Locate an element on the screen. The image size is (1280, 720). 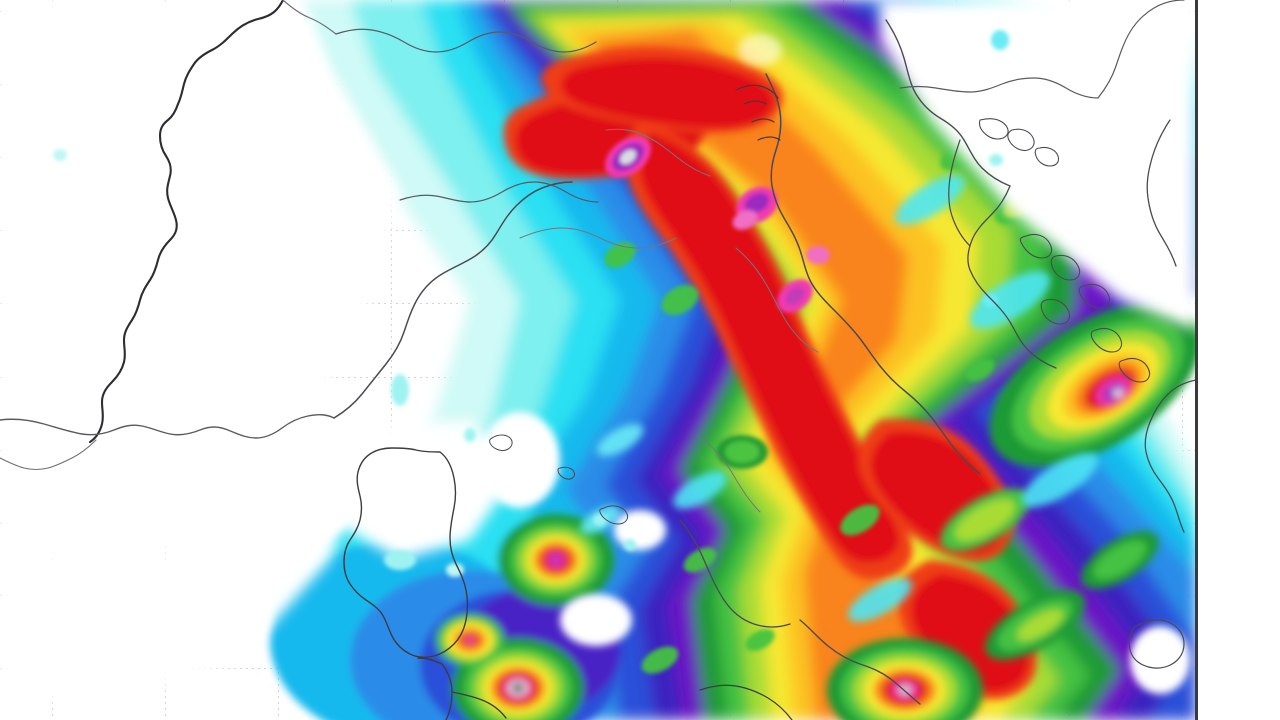
map-frame-right-border is located at coordinates (1196, 360).